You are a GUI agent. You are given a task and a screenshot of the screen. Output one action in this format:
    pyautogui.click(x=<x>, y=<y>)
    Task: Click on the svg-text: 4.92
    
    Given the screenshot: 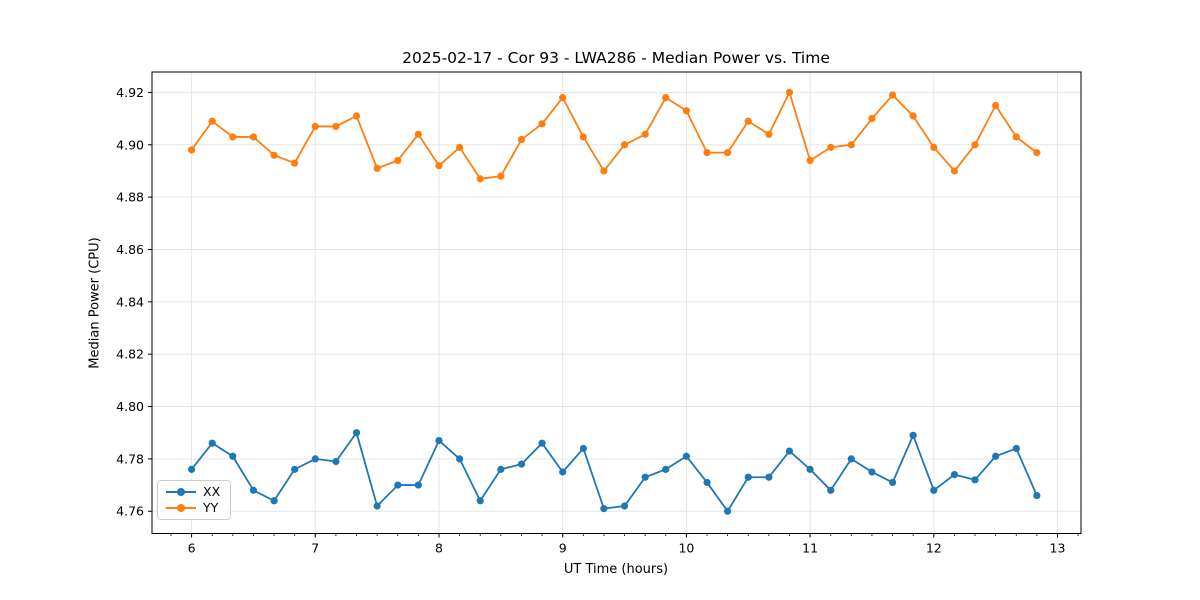 What is the action you would take?
    pyautogui.click(x=130, y=92)
    